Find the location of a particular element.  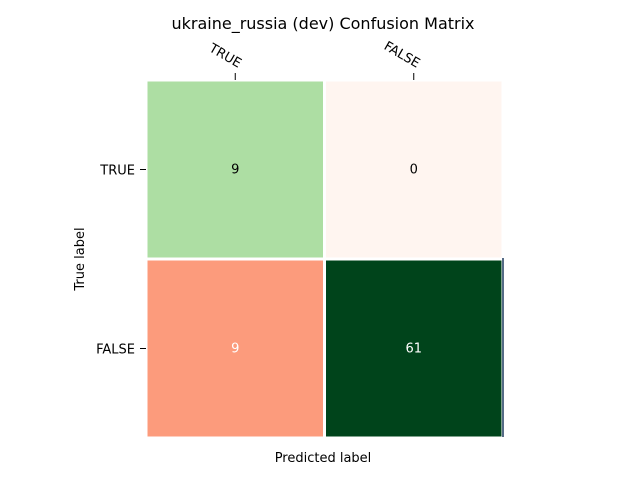

y-axis-ticks: TRUE FALSE is located at coordinates (121, 261).